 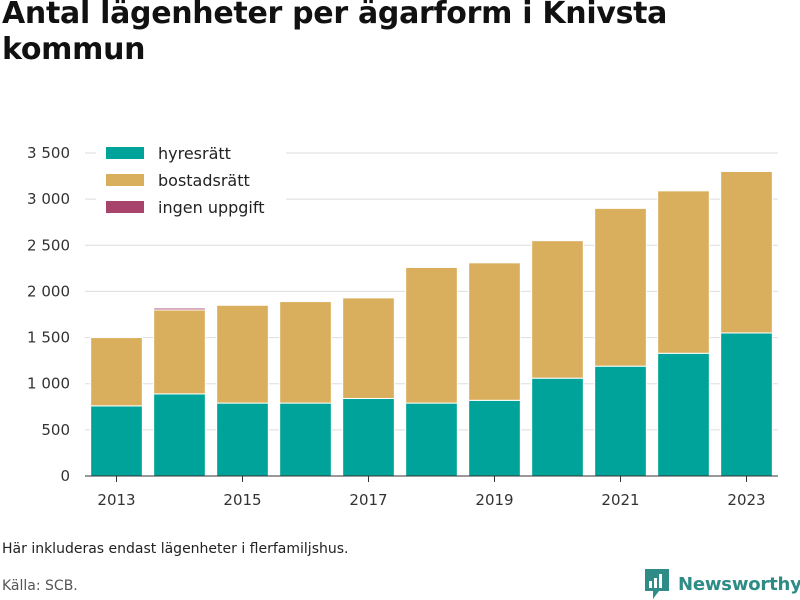 I want to click on y-tick-label: 0, so click(x=65, y=476).